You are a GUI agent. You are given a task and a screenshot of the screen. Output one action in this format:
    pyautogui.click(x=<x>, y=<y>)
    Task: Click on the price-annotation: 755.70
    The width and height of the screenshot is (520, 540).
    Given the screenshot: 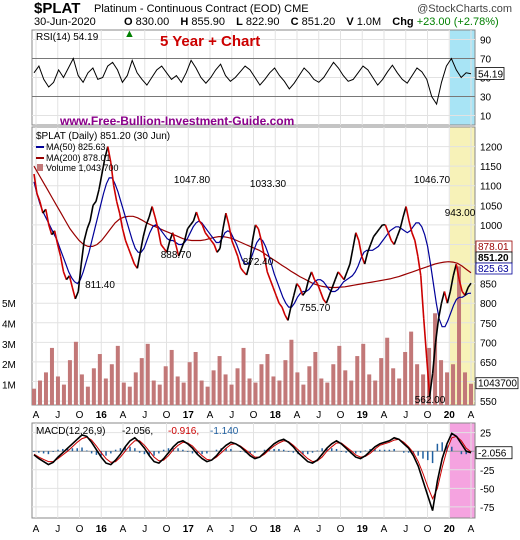 What is the action you would take?
    pyautogui.click(x=315, y=308)
    